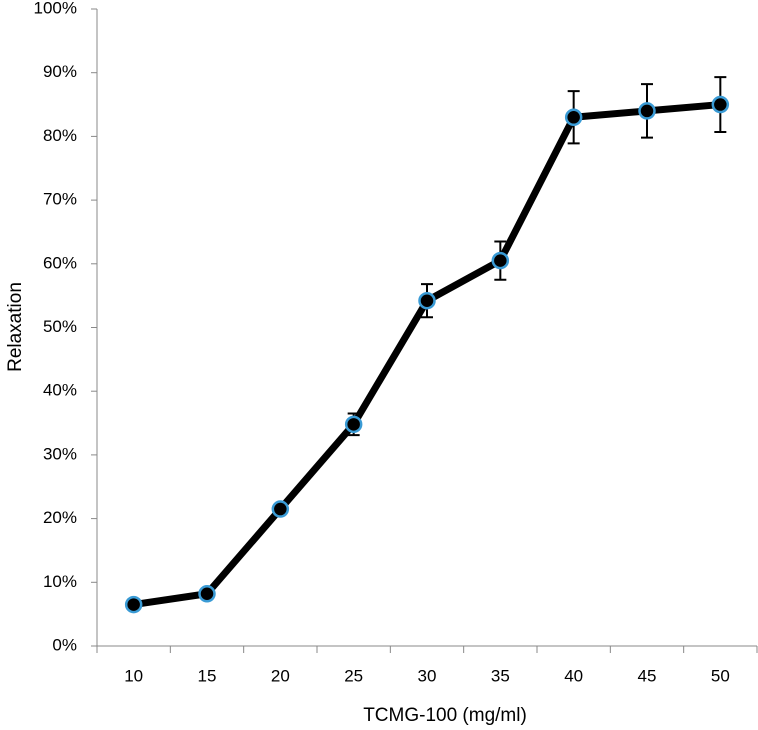 The height and width of the screenshot is (730, 758). I want to click on x-tick-label: 25, so click(353, 675).